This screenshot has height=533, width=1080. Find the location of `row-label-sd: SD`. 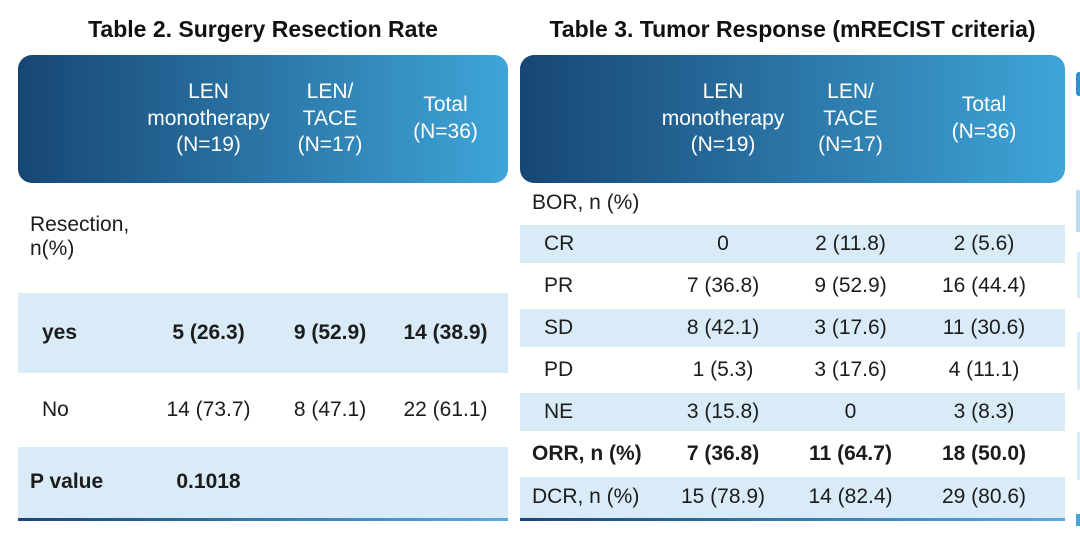

row-label-sd: SD is located at coordinates (559, 327).